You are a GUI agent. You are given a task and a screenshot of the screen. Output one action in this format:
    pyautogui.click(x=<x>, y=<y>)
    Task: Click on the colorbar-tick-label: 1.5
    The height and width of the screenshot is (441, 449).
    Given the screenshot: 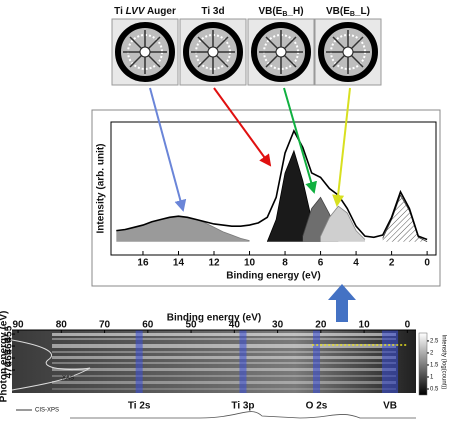 What is the action you would take?
    pyautogui.click(x=434, y=366)
    